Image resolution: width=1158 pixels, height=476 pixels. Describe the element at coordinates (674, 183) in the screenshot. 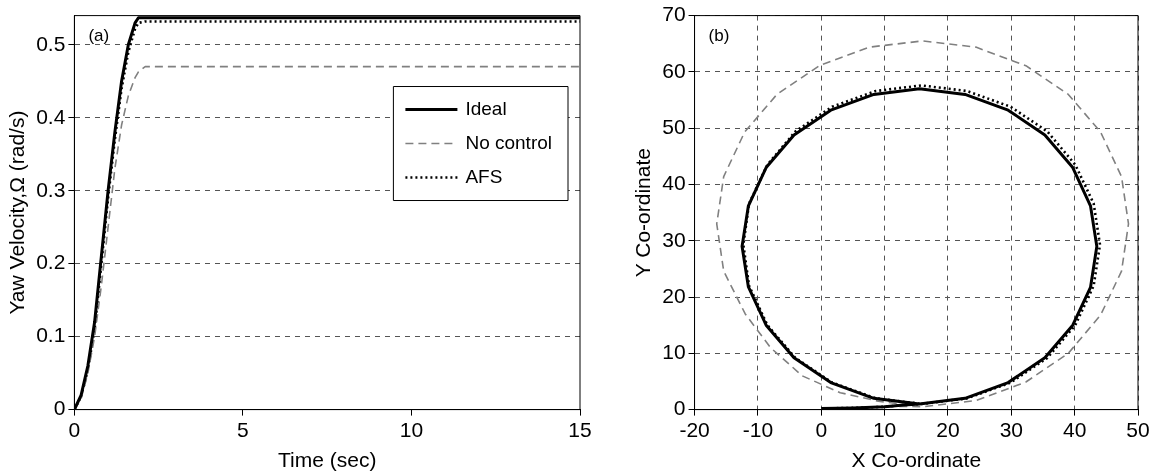

I see `y-tick-label: 40` at that location.